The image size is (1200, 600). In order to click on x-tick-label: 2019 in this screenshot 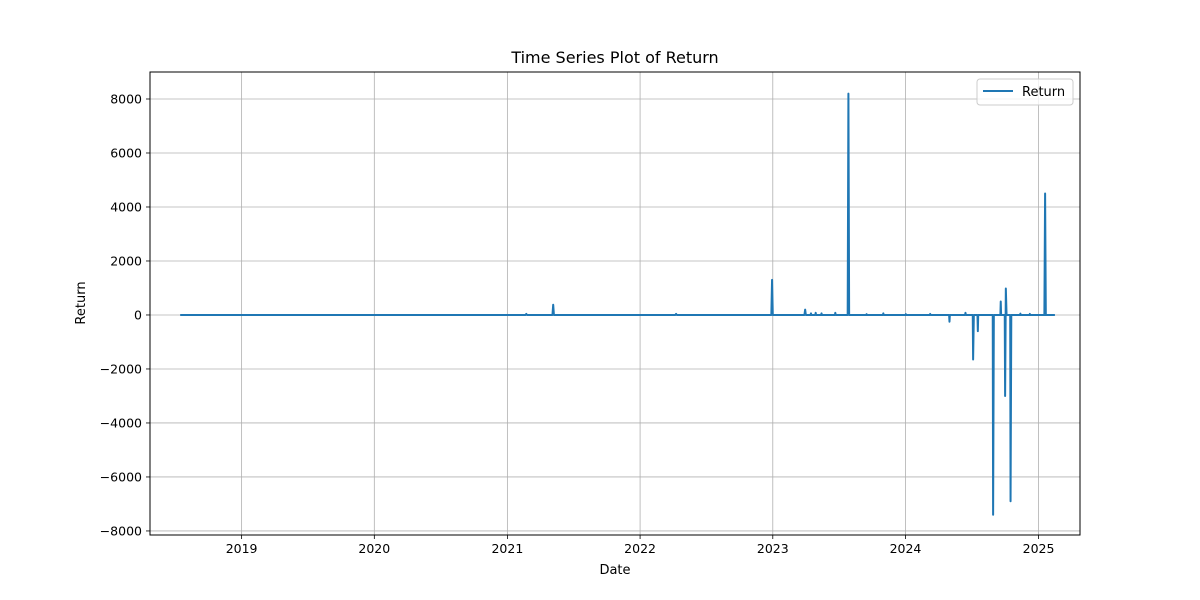, I will do `click(242, 548)`.